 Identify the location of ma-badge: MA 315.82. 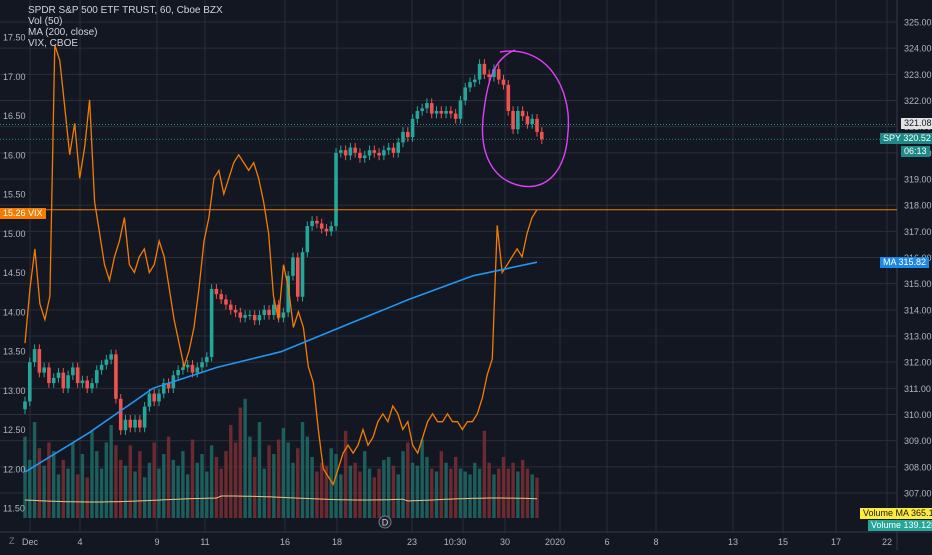
(905, 262).